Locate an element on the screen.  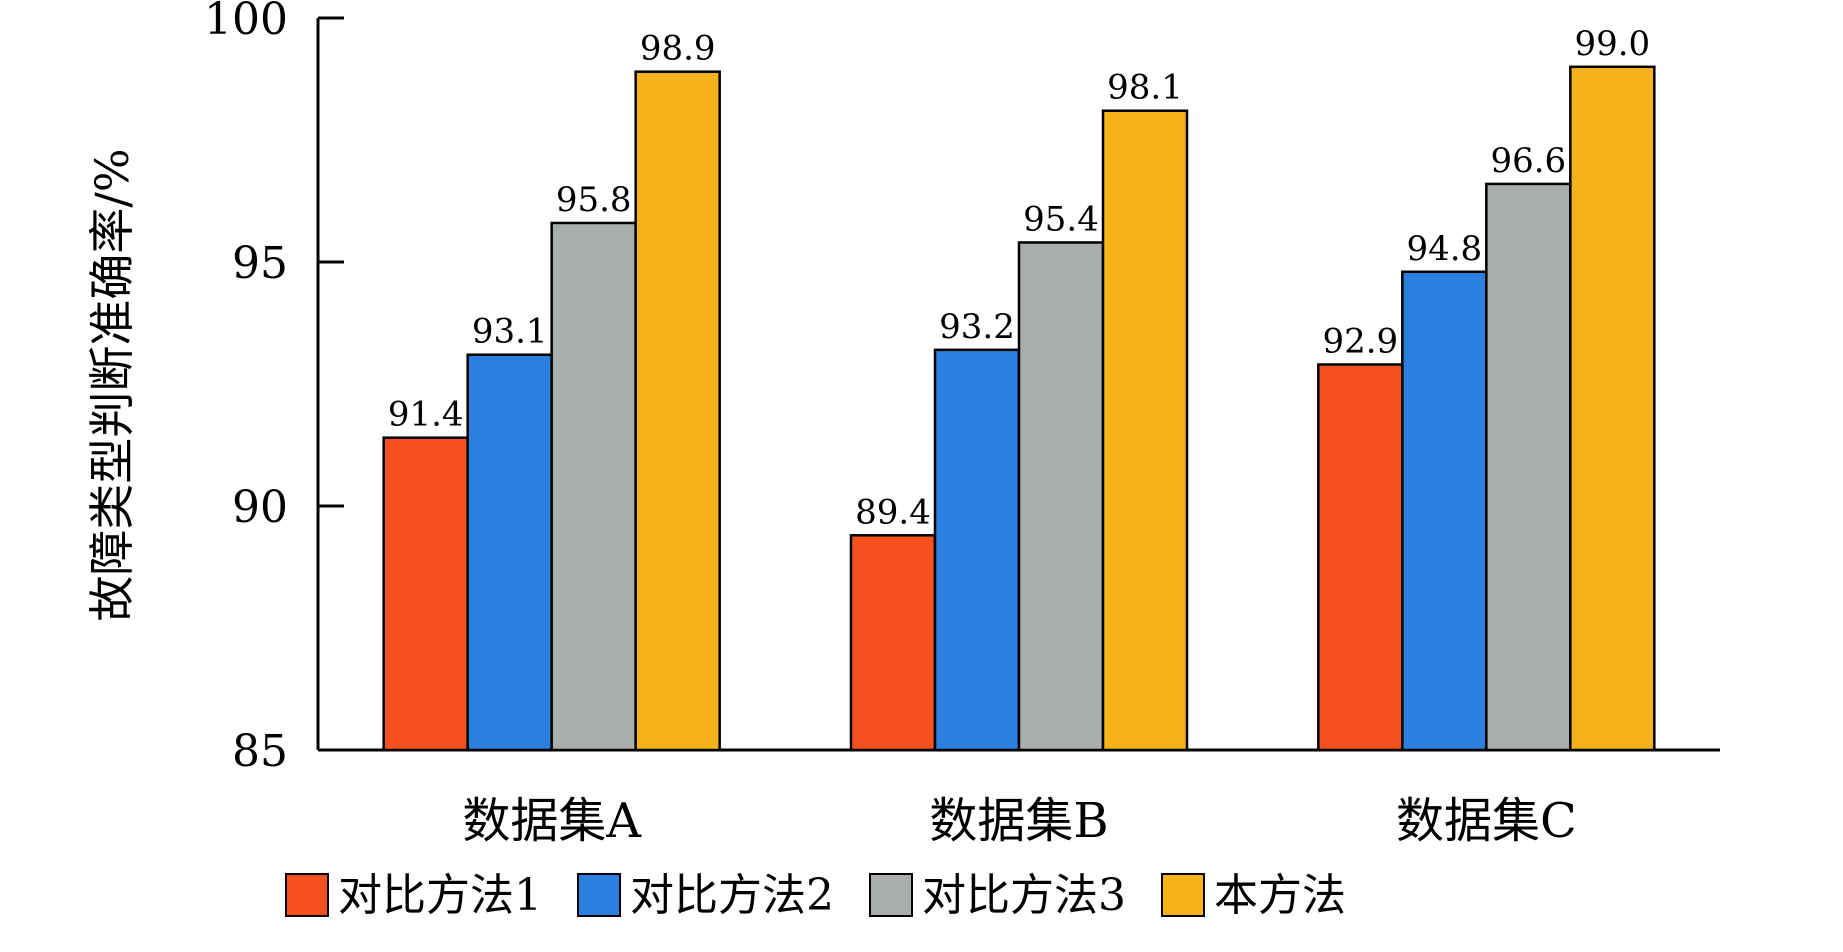
data-label: 99.0 is located at coordinates (1612, 44).